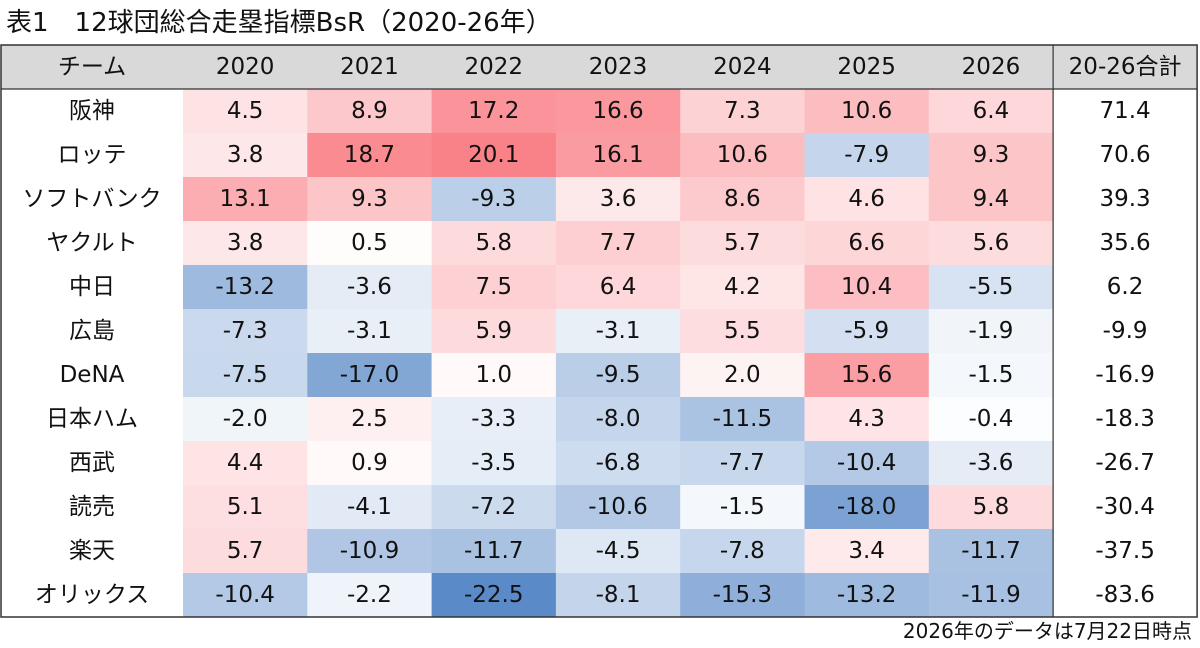 The width and height of the screenshot is (1200, 648). I want to click on cell-value: 5.5, so click(742, 331).